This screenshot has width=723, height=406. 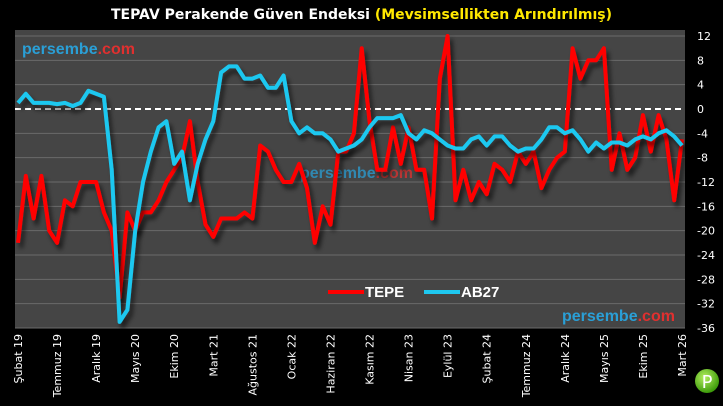 What do you see at coordinates (240, 15) in the screenshot?
I see `title-main: TEPAV Perakende Güven Endeksi` at bounding box center [240, 15].